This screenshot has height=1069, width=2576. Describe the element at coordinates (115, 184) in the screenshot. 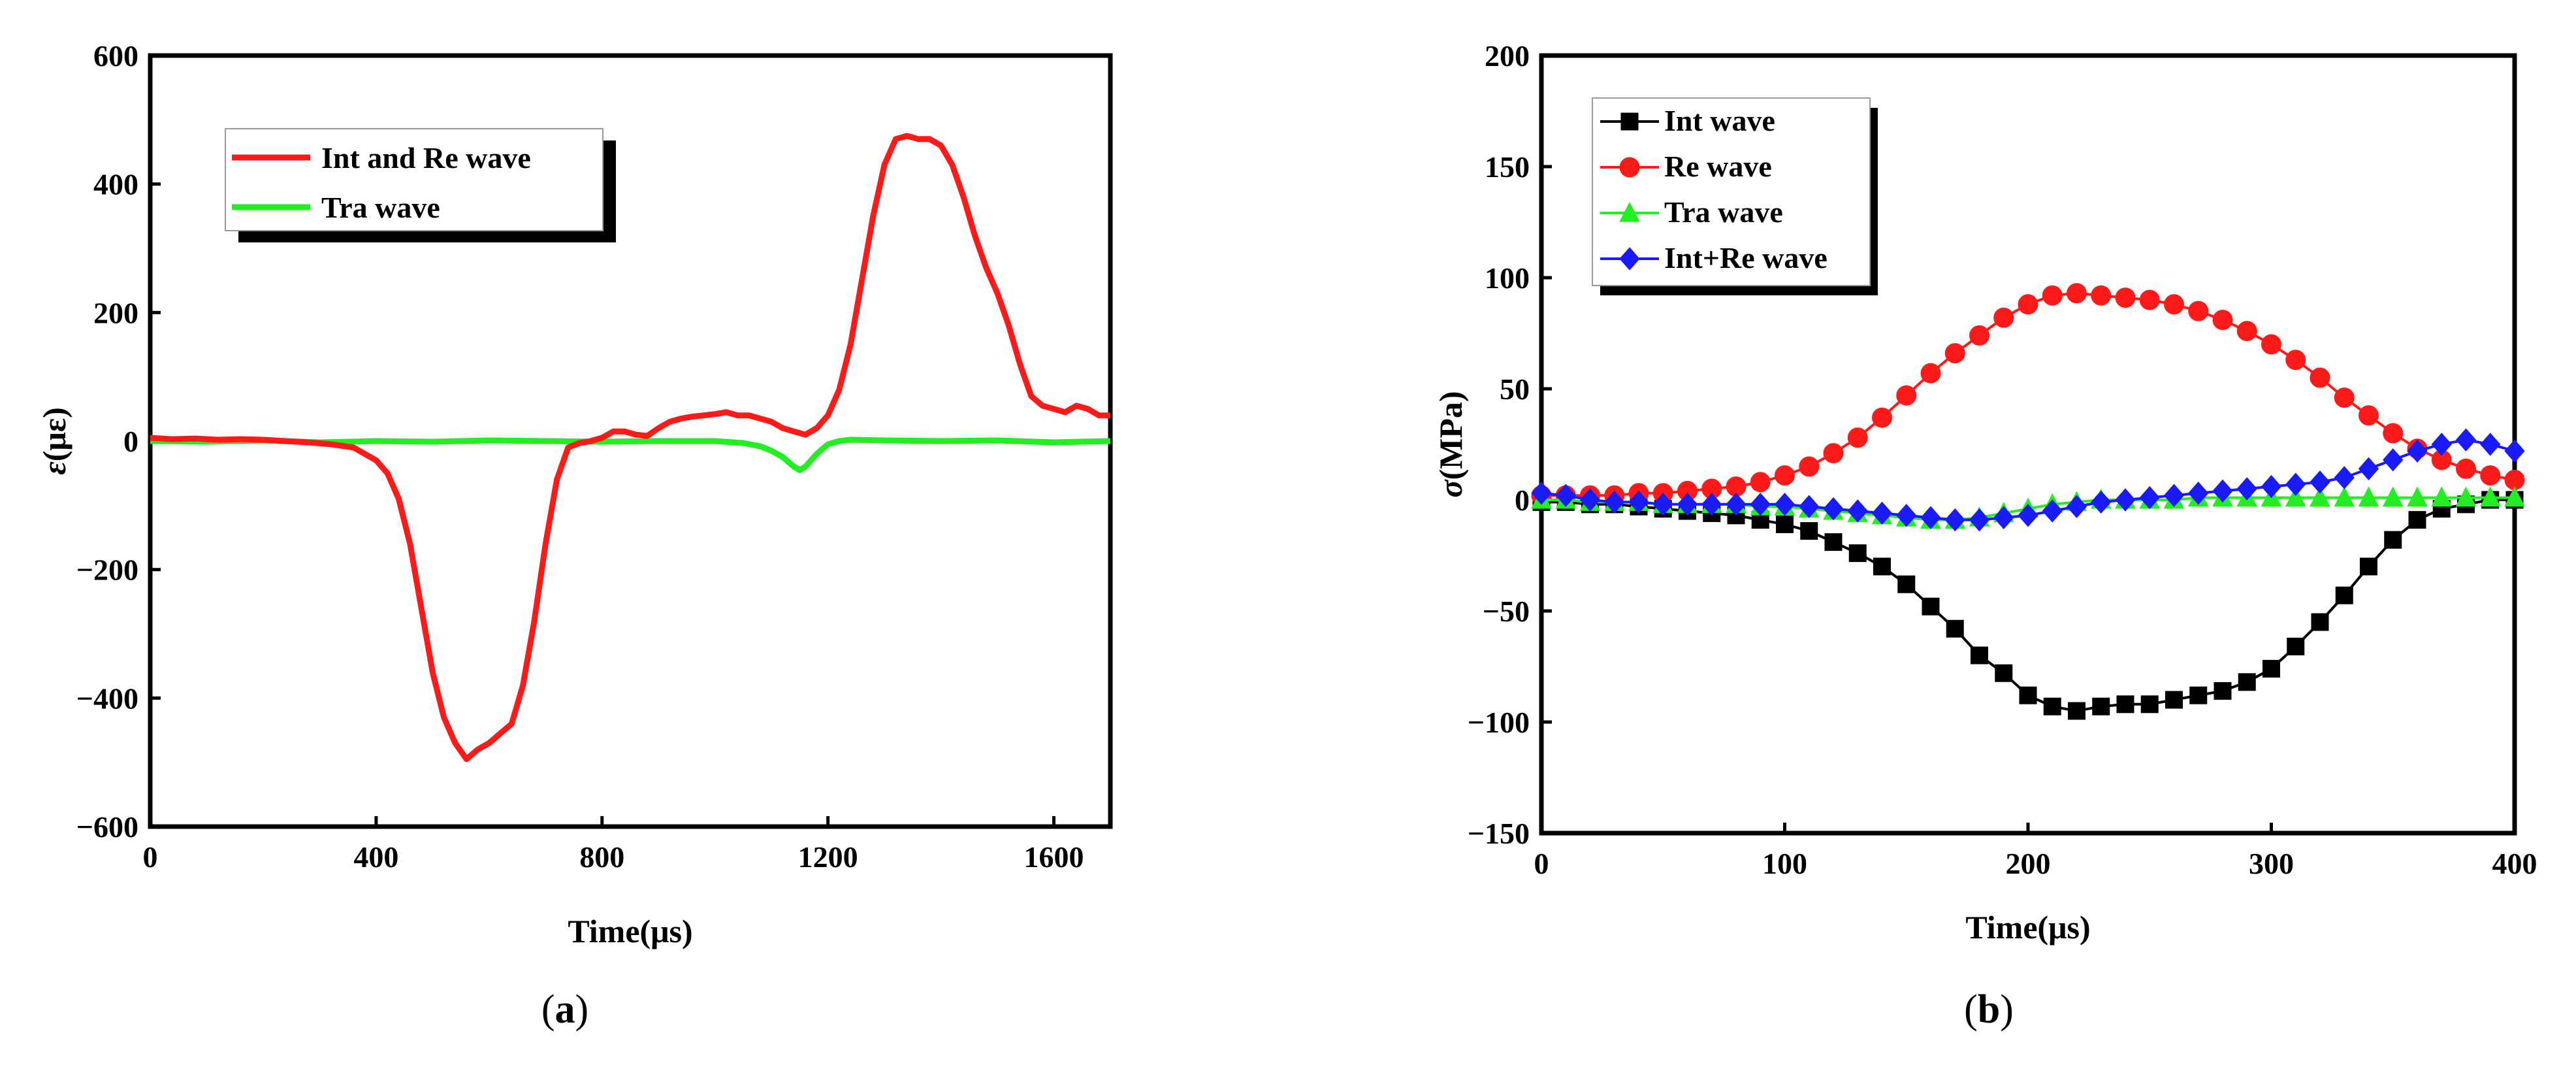

I see `y-tick-label: 400` at that location.